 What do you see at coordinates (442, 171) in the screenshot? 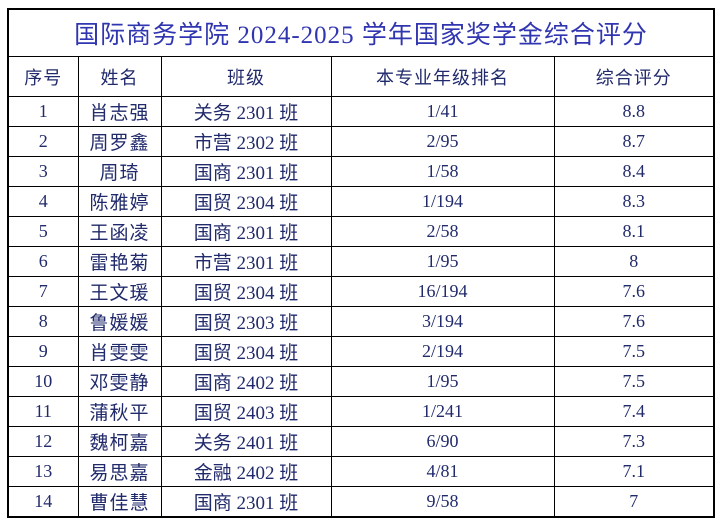
I see `cell-rank: 1/58` at bounding box center [442, 171].